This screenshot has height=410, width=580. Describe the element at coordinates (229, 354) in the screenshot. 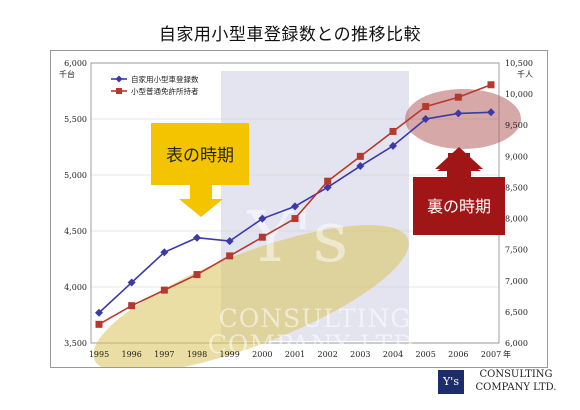

I see `x-axis-tick-label: 1999` at that location.